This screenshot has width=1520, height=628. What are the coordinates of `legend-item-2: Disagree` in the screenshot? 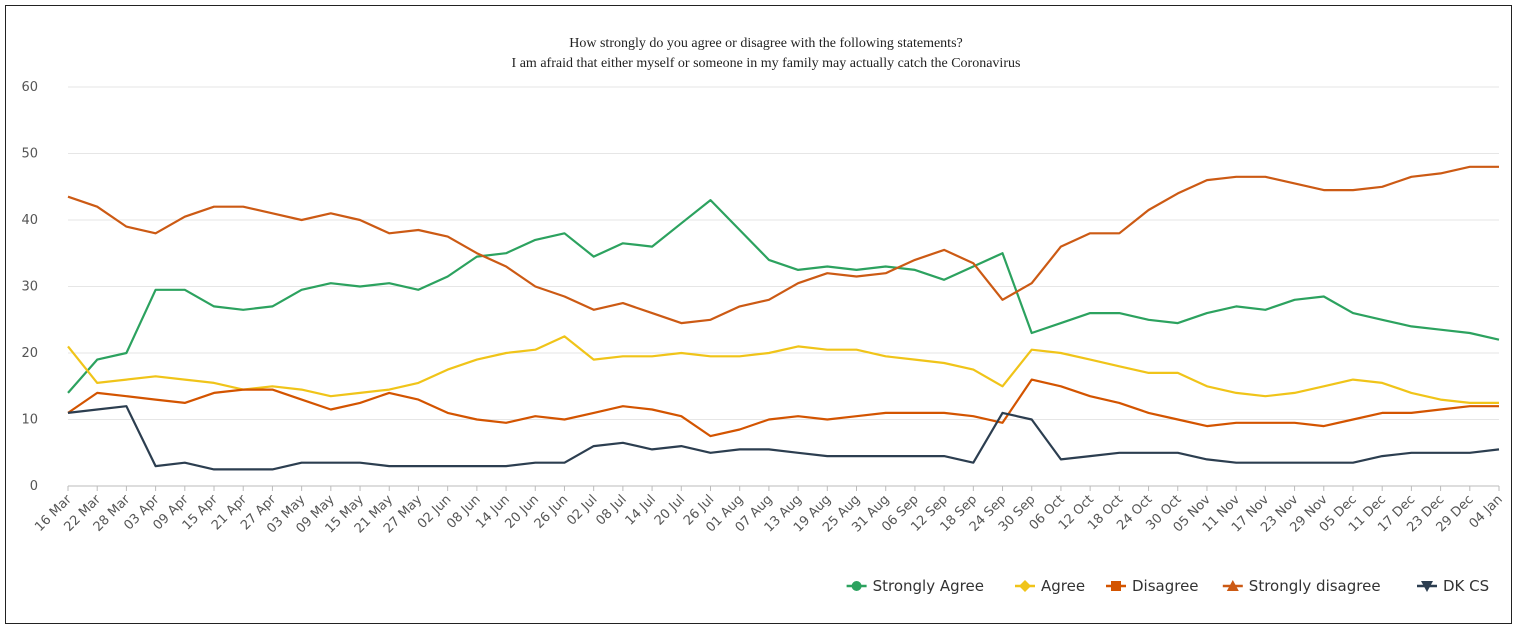 It's located at (1152, 586).